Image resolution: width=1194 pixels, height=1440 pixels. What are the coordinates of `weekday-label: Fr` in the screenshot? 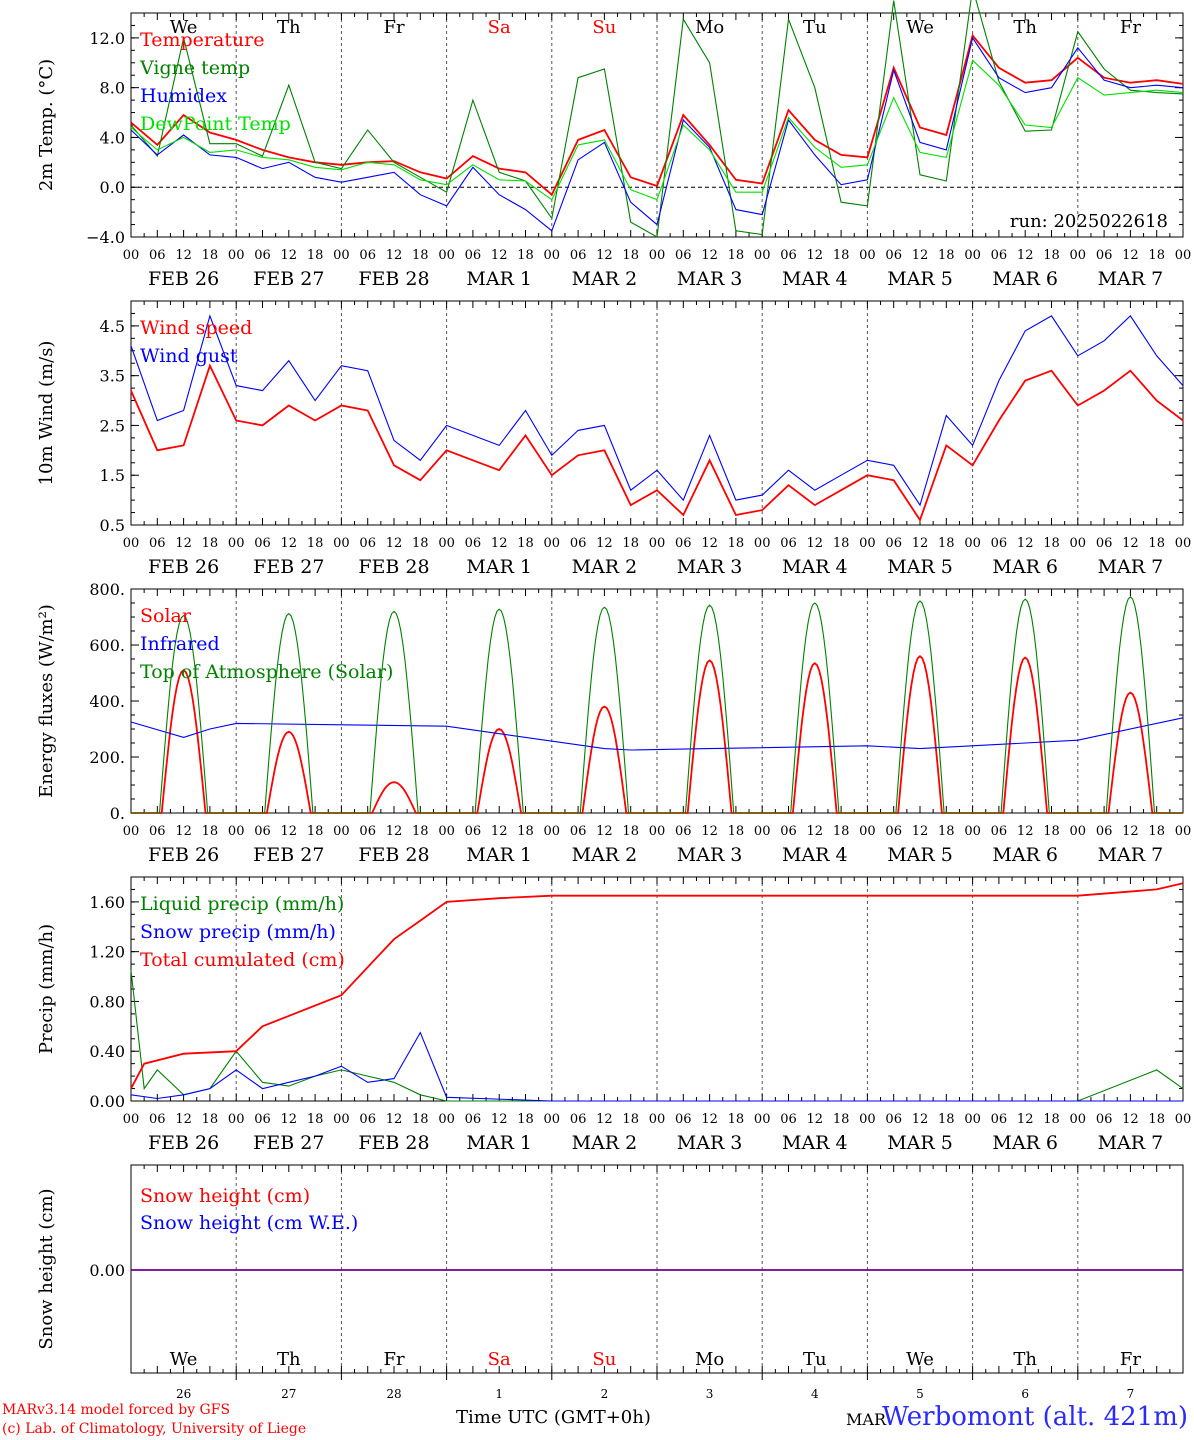 It's located at (1130, 27).